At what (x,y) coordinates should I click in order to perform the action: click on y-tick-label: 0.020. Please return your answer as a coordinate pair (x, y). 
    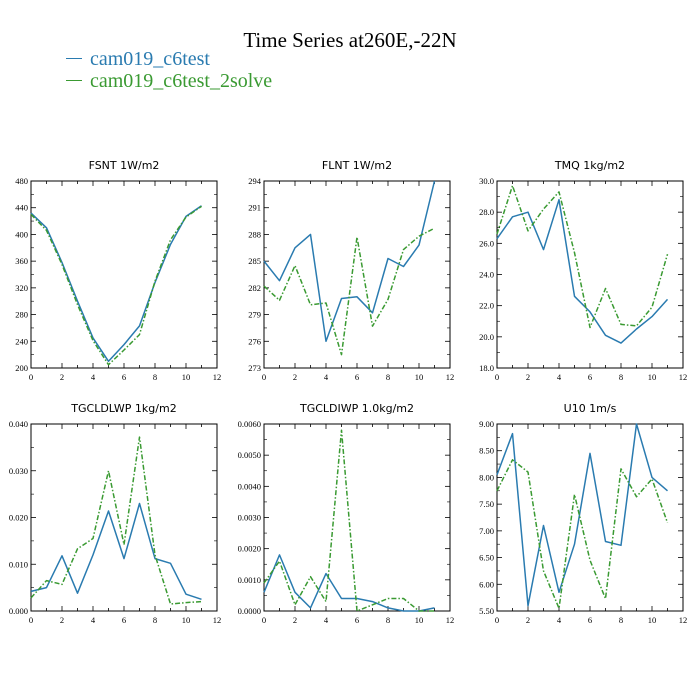
    Looking at the image, I should click on (18, 518).